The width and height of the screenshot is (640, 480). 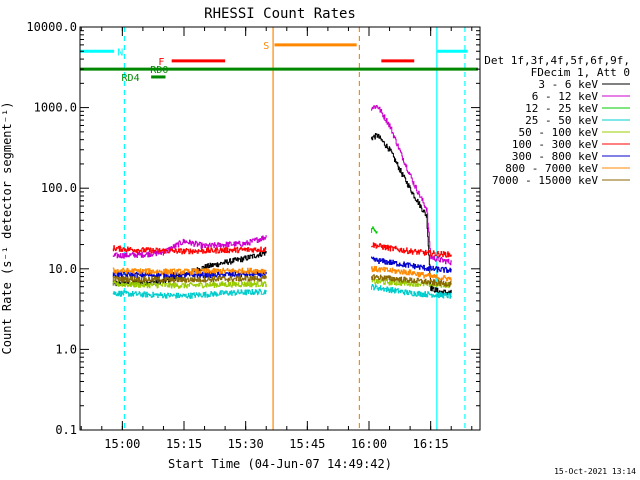 I want to click on legend-label-7: 800 - 7000 keV, so click(x=551, y=168).